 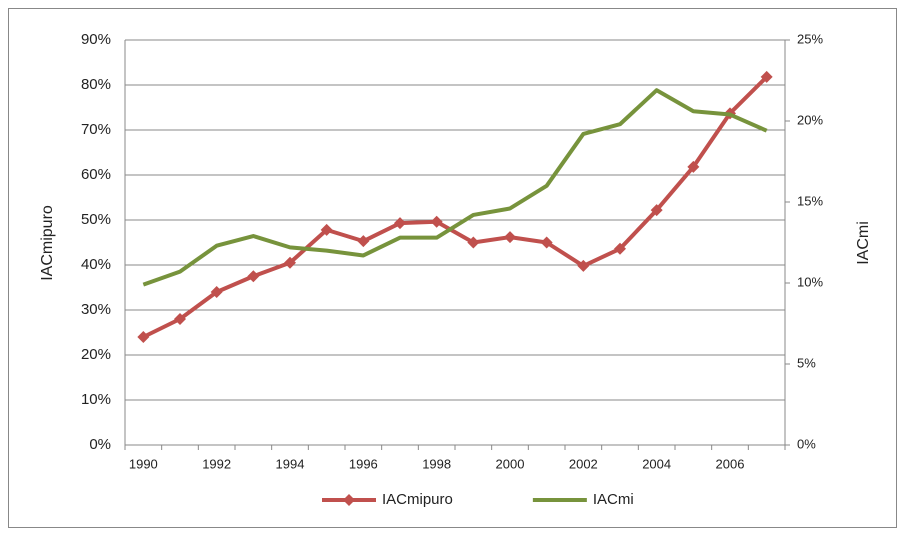 I want to click on y-tick-label: 40%, so click(x=96, y=264).